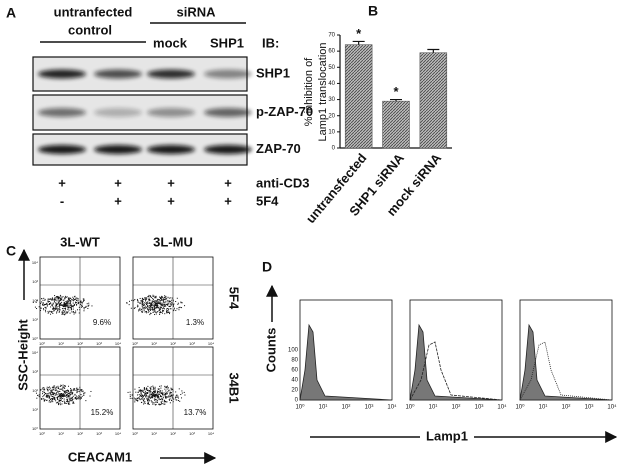  I want to click on band, so click(228, 112).